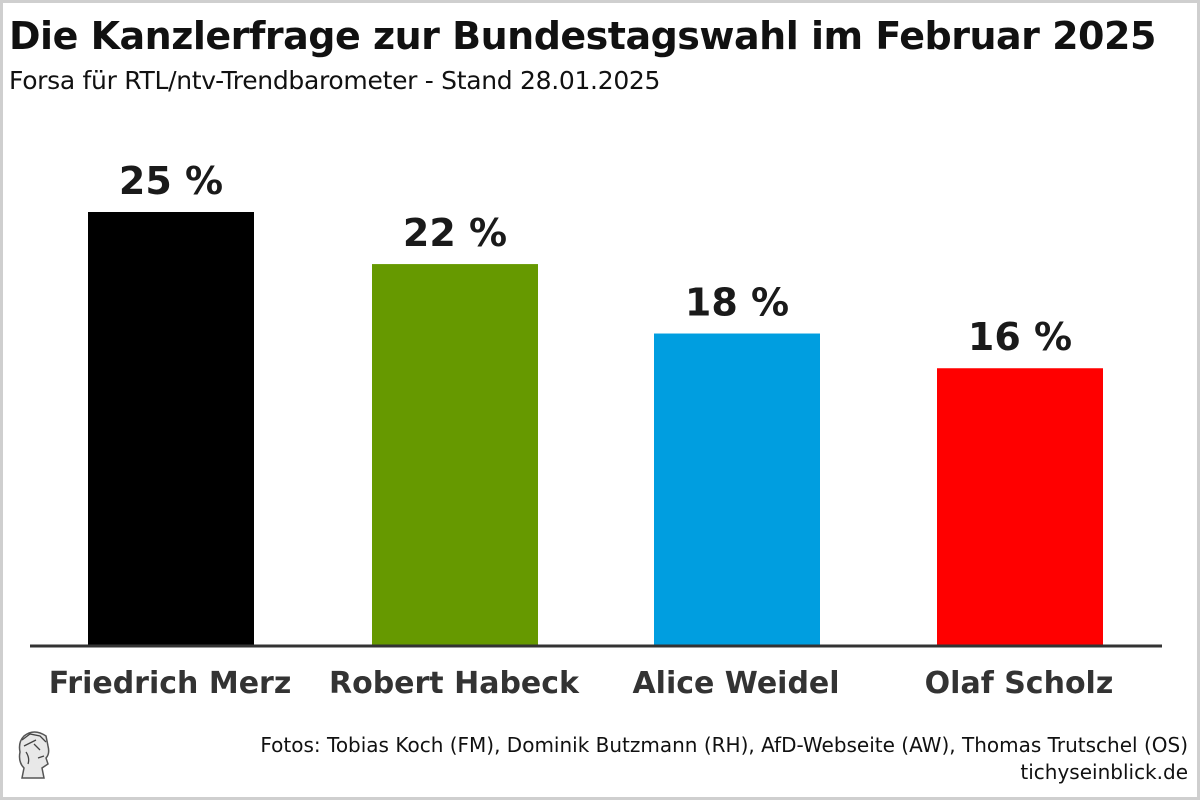  I want to click on data-label: 25 %, so click(171, 181).